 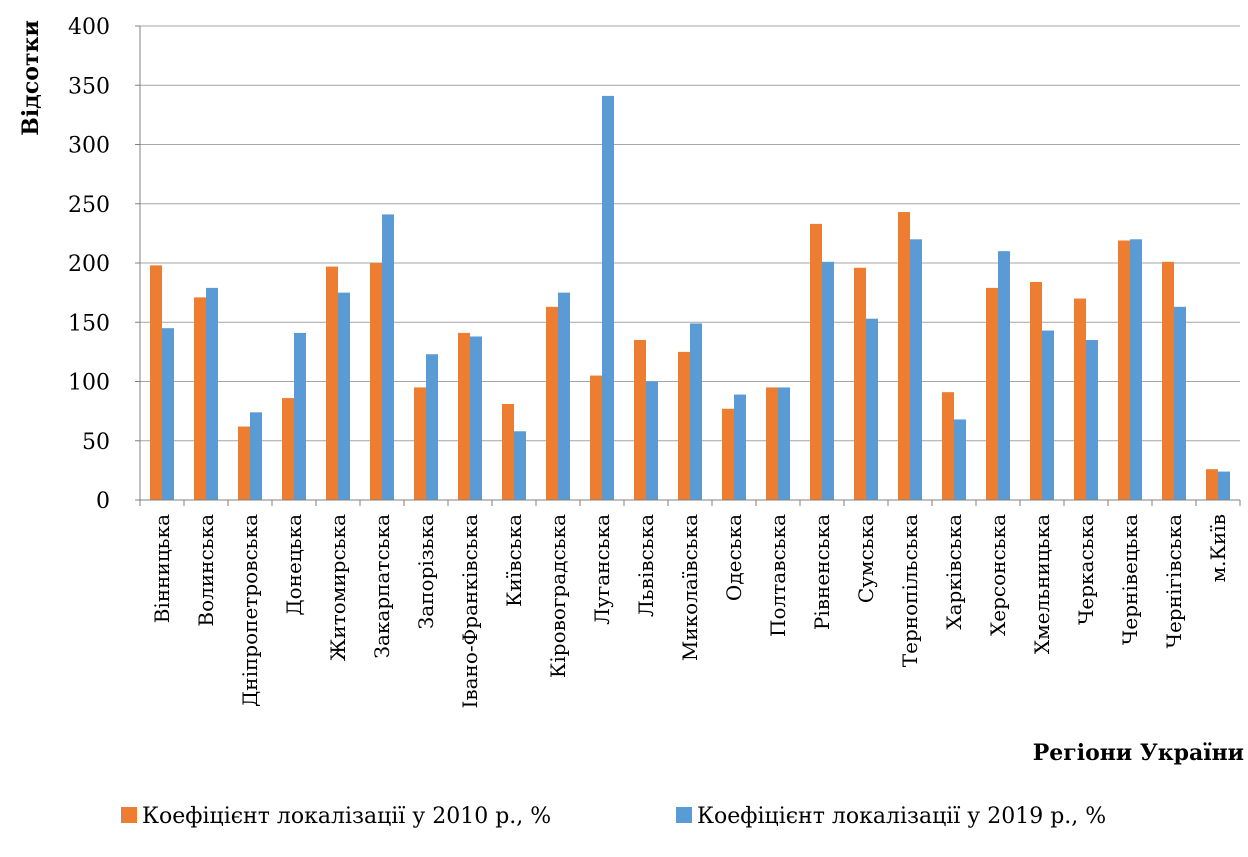 What do you see at coordinates (338, 587) in the screenshot?
I see `x-tick-label: Житомирська` at bounding box center [338, 587].